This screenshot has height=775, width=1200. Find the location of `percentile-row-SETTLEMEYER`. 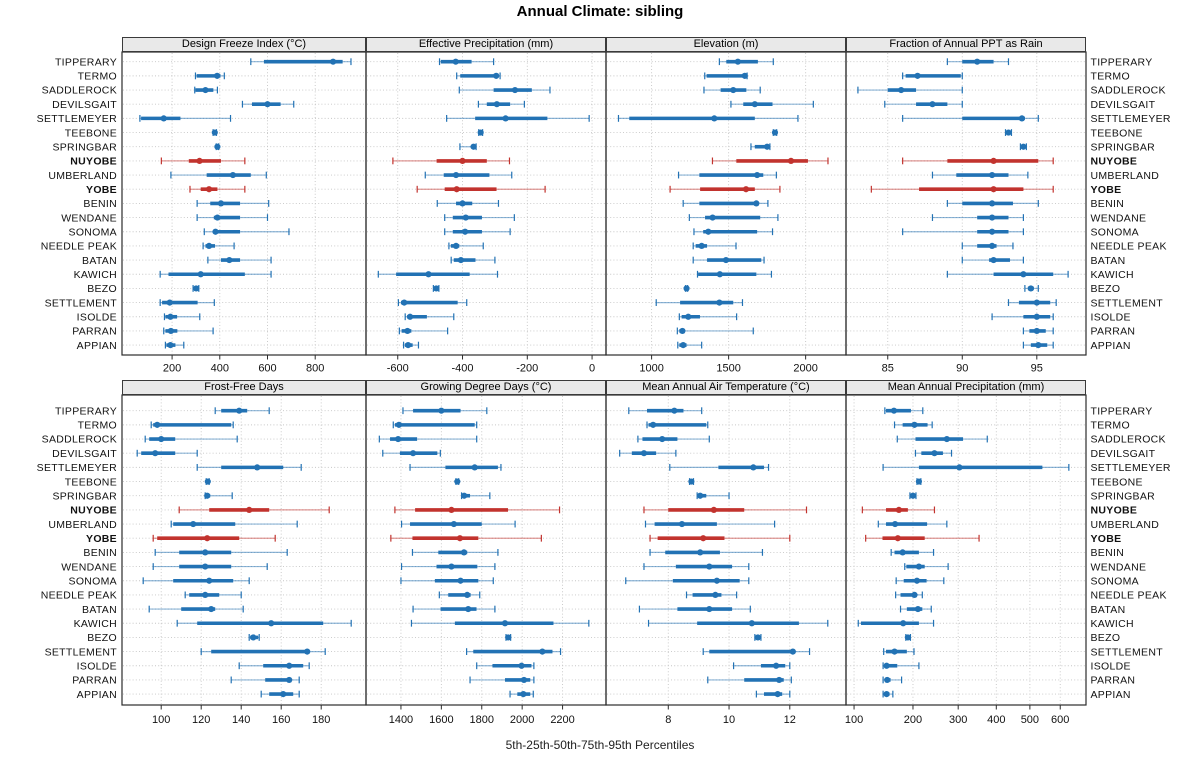

percentile-row-SETTLEMEYER is located at coordinates (249, 467).